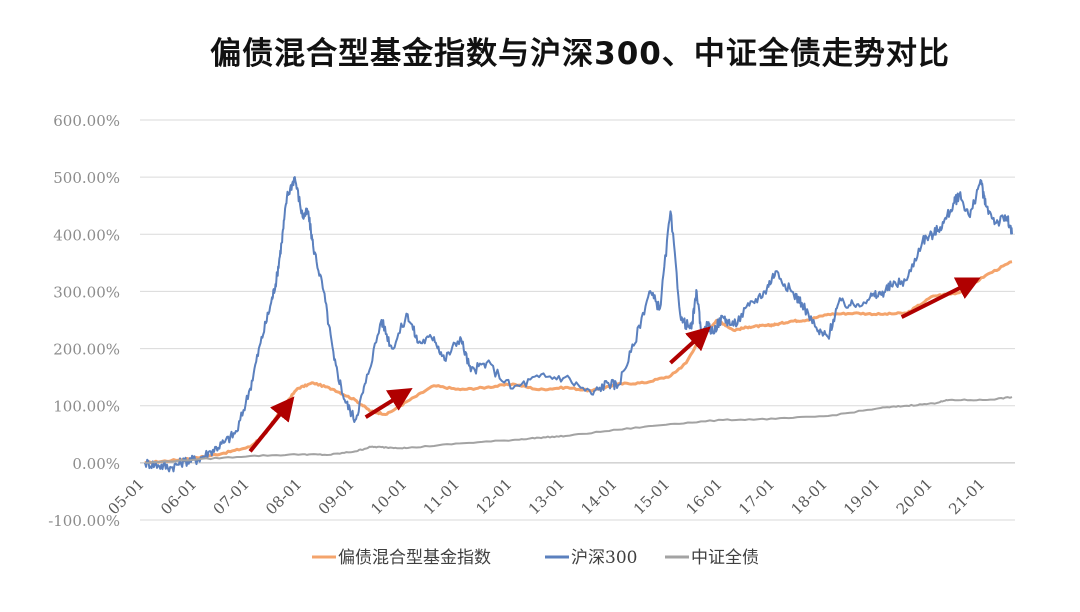  What do you see at coordinates (178, 496) in the screenshot?
I see `x-tick-label: 06-01` at bounding box center [178, 496].